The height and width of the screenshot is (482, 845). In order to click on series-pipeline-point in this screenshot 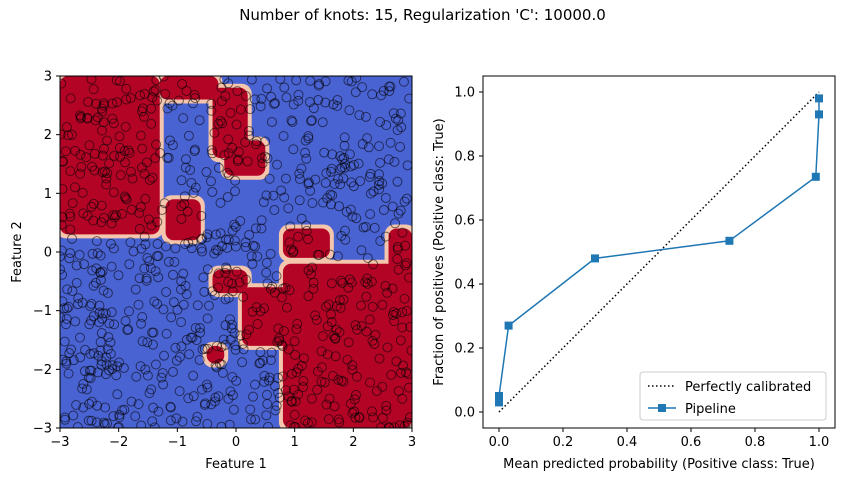, I will do `click(499, 402)`.